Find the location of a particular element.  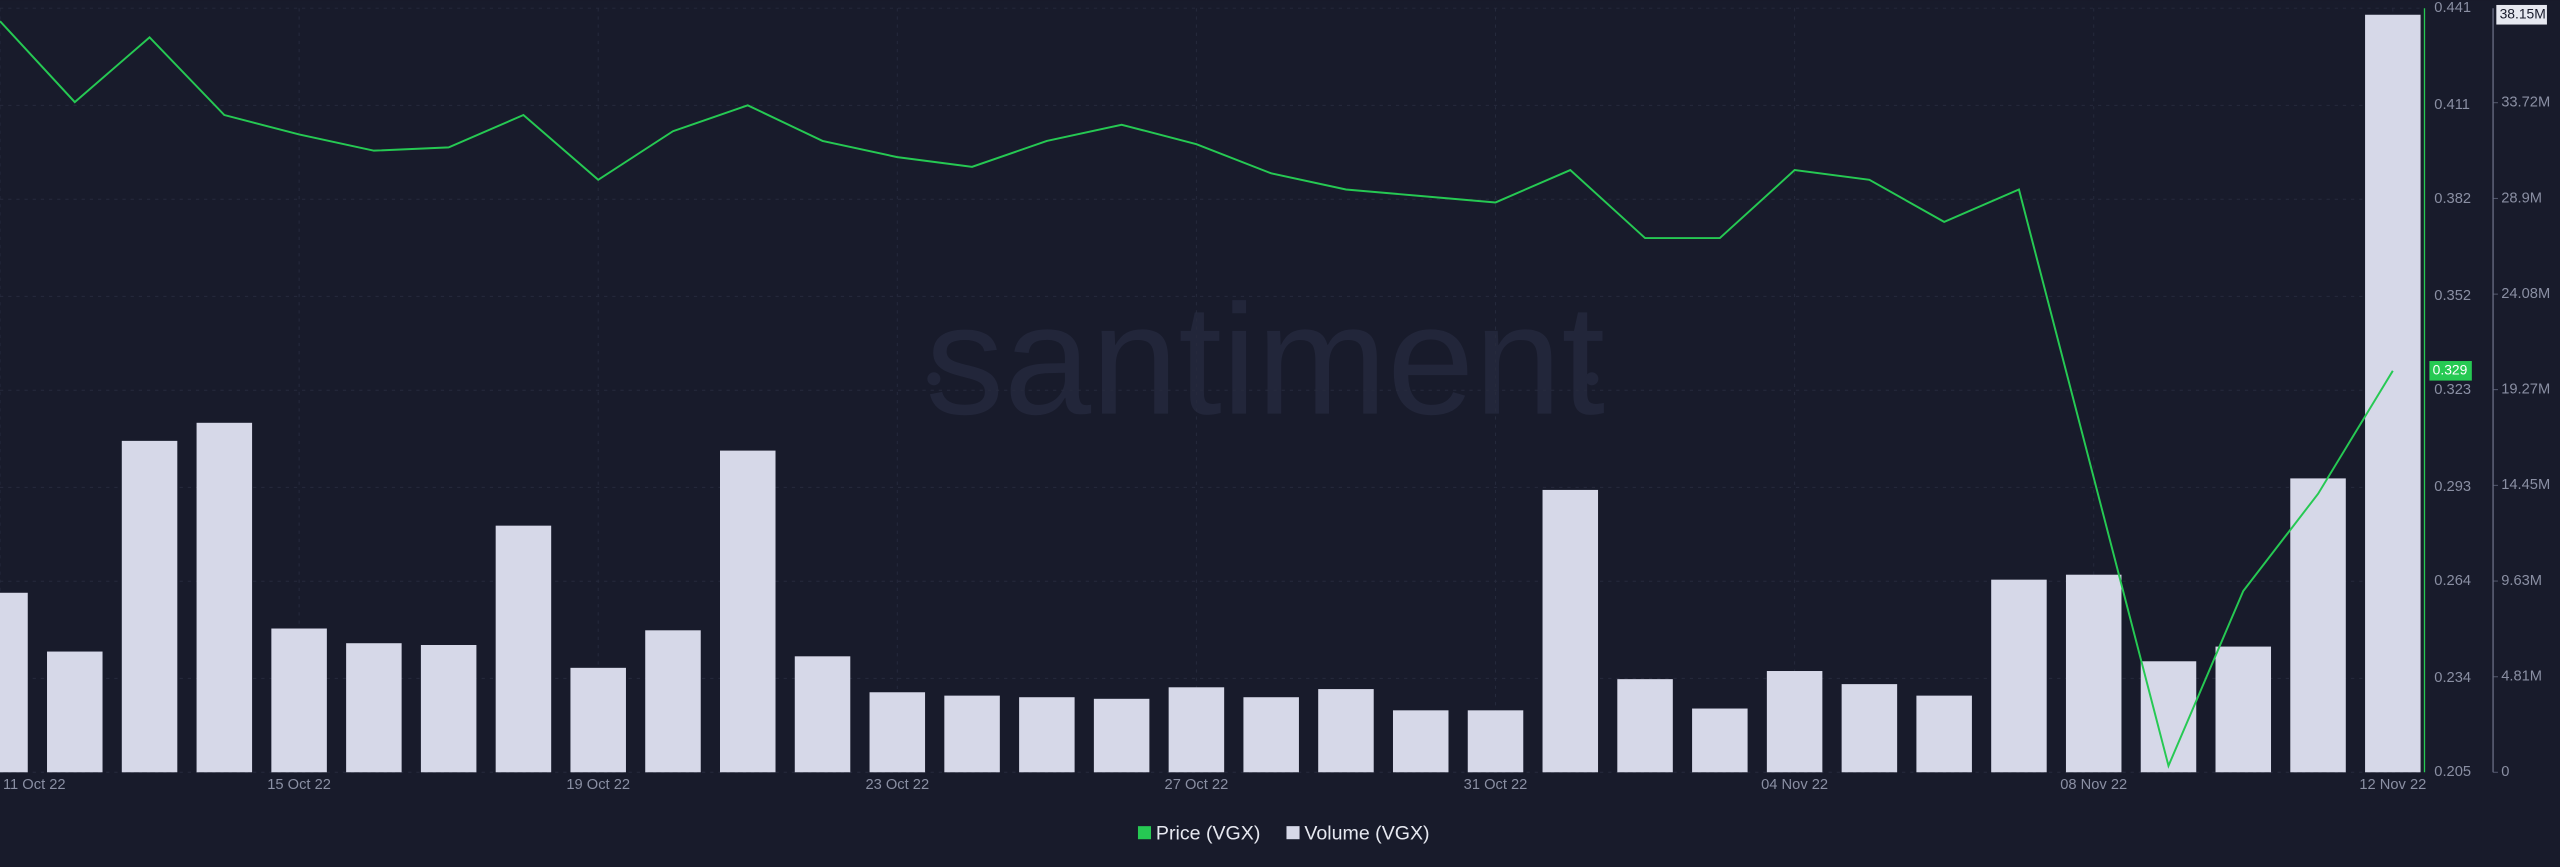

y2-tick-label: 4.81M is located at coordinates (2521, 677).